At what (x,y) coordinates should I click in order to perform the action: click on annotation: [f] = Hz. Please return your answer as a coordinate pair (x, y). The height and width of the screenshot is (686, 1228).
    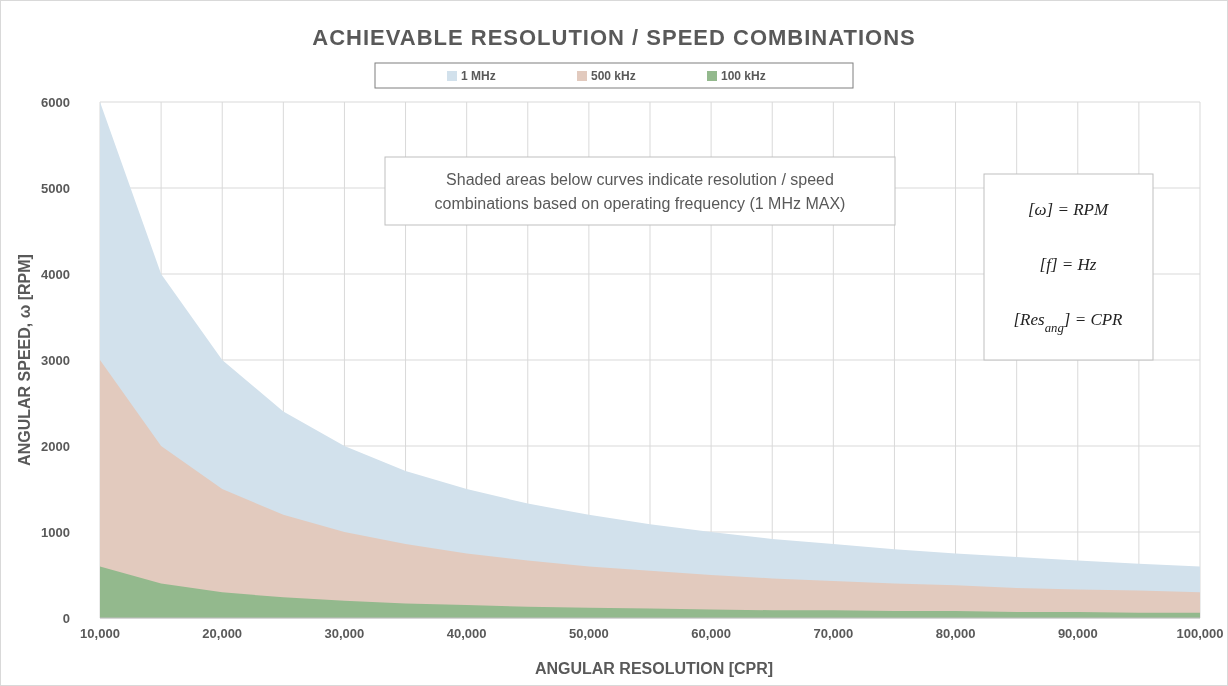
    Looking at the image, I should click on (1068, 264).